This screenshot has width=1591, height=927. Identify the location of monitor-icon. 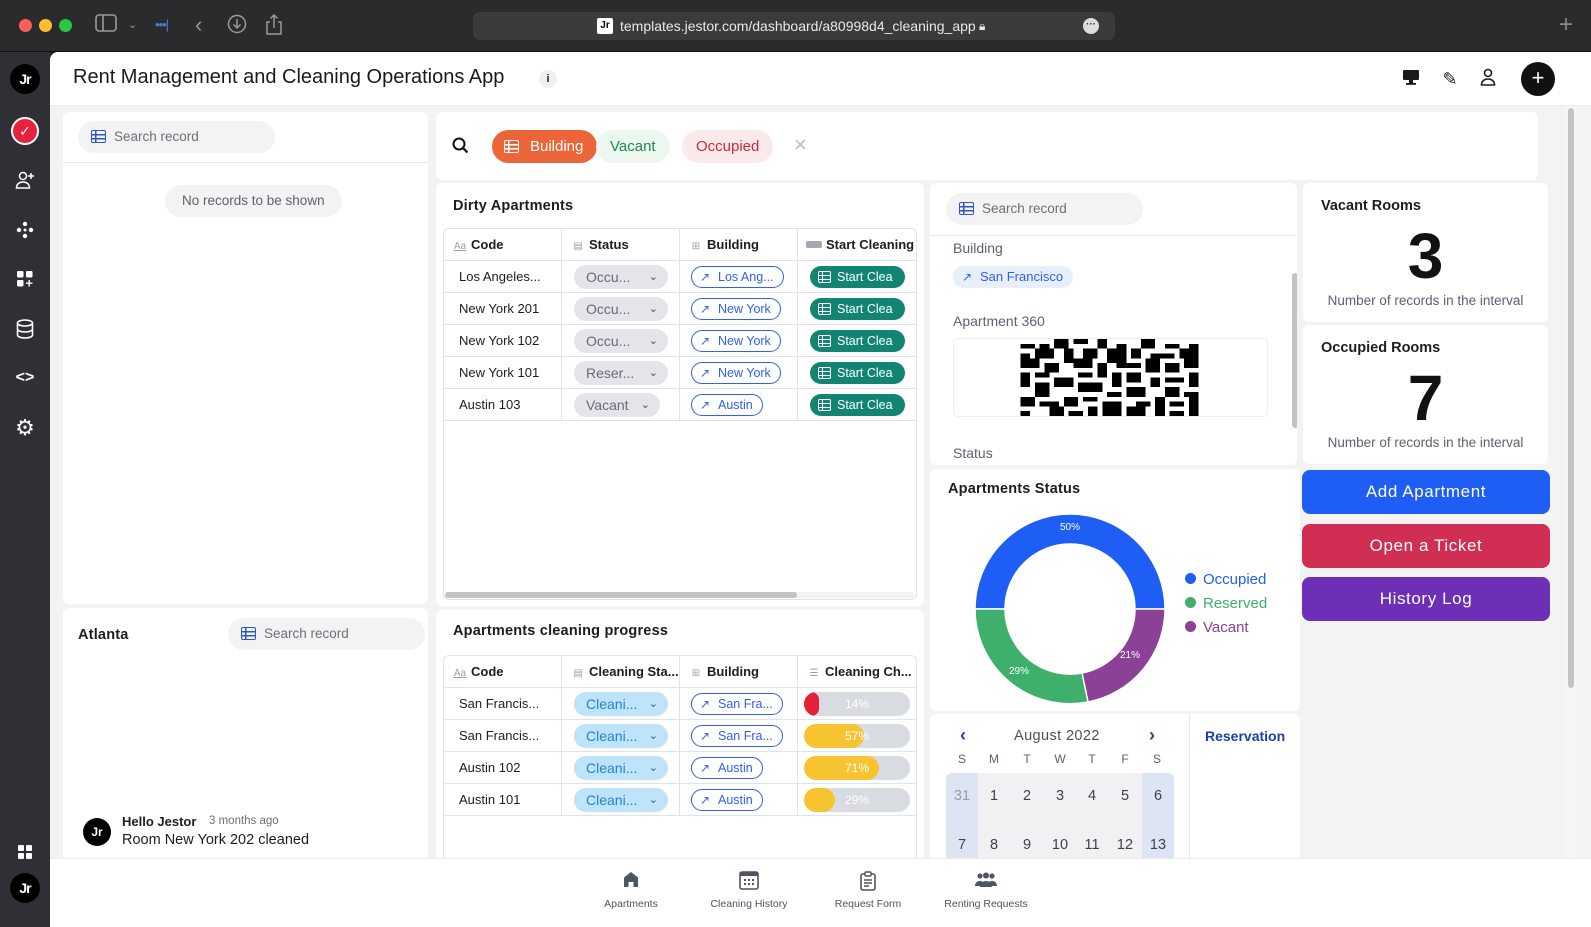
(1411, 79).